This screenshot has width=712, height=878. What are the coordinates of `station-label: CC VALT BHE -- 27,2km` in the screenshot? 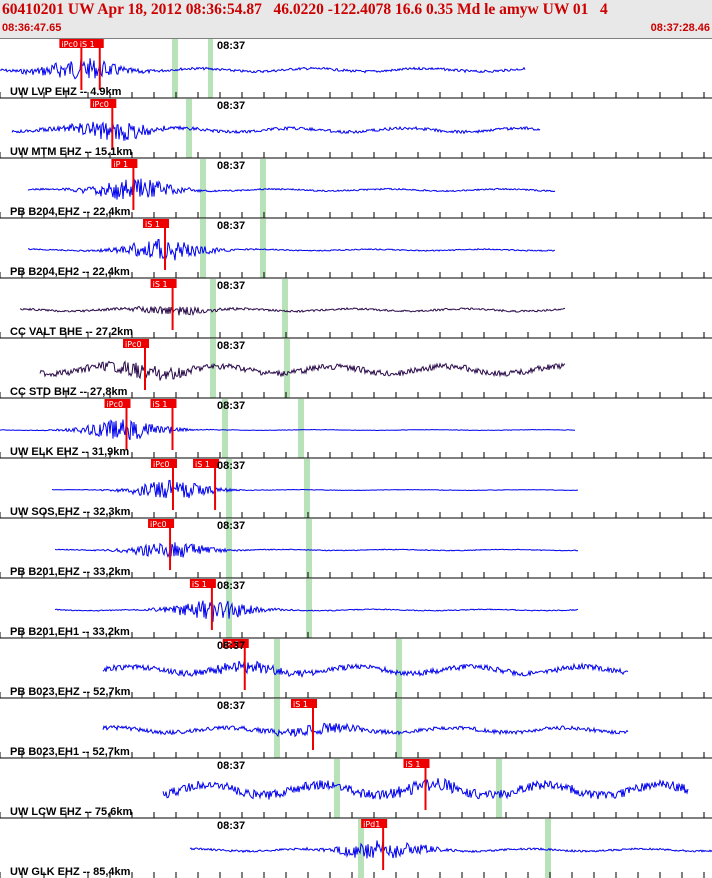 It's located at (71, 332).